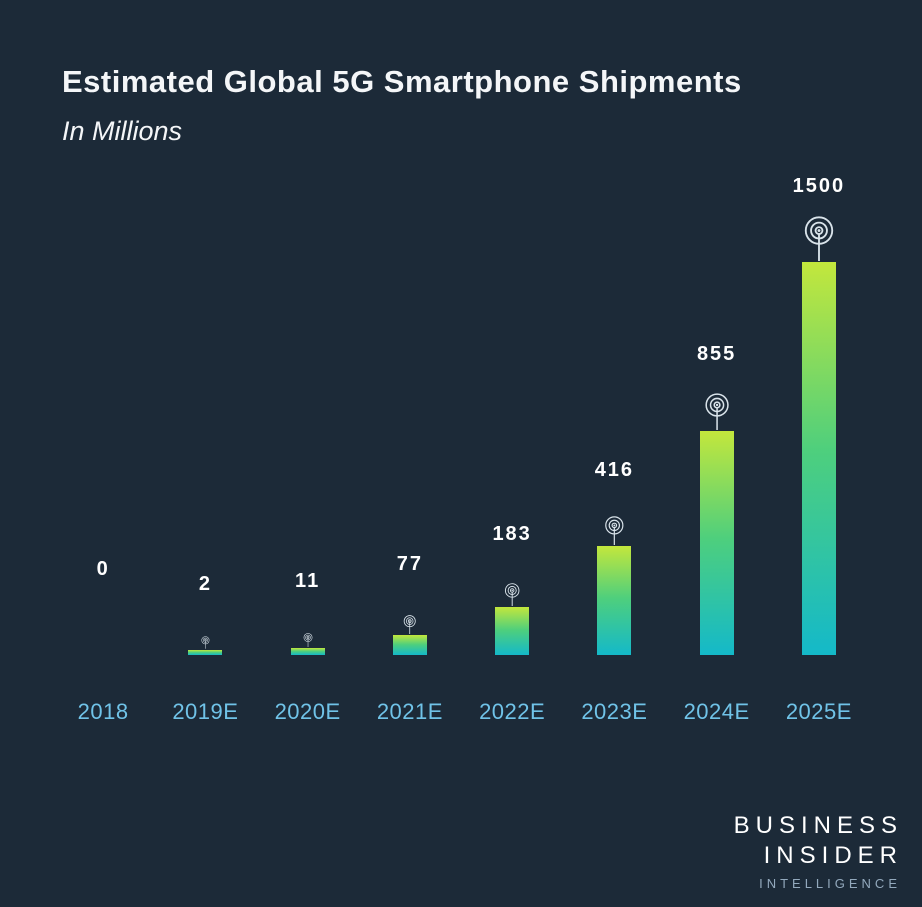 The image size is (922, 907). Describe the element at coordinates (402, 81) in the screenshot. I see `chart-title: Estimated Global 5G Smartphone Shipments` at that location.